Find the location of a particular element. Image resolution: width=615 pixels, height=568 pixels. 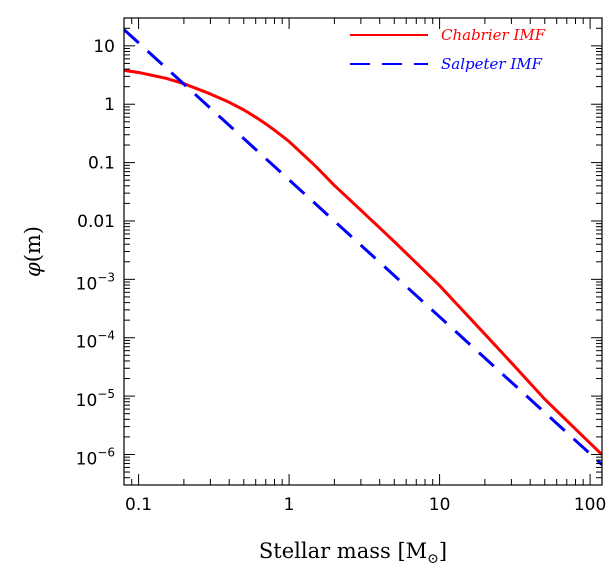

y-tick-label: 10⁻⁶ is located at coordinates (95, 457).